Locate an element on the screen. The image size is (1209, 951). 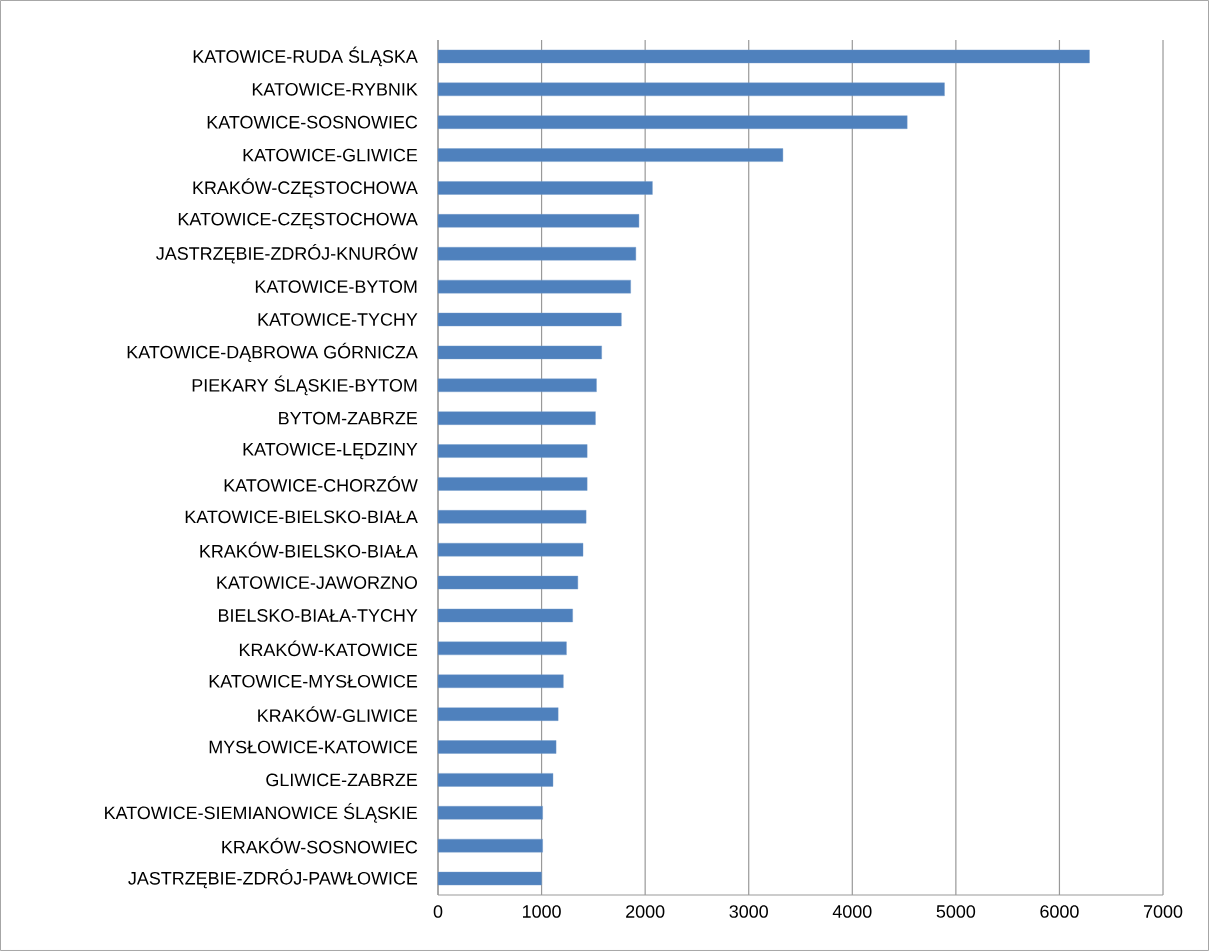
y-tick-label: KRAKÓW-CZĘSTOCHOWA is located at coordinates (305, 188).